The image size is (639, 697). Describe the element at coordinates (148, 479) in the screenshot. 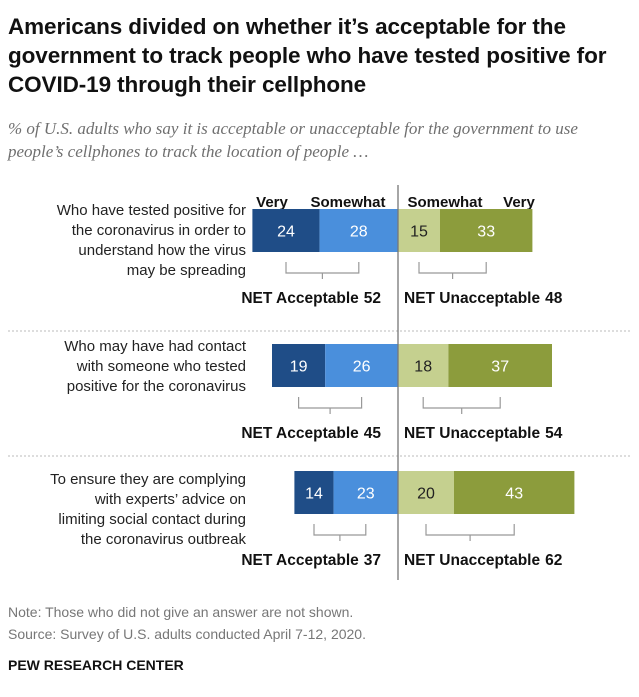

I see `category-label: To ensure they are complying` at that location.